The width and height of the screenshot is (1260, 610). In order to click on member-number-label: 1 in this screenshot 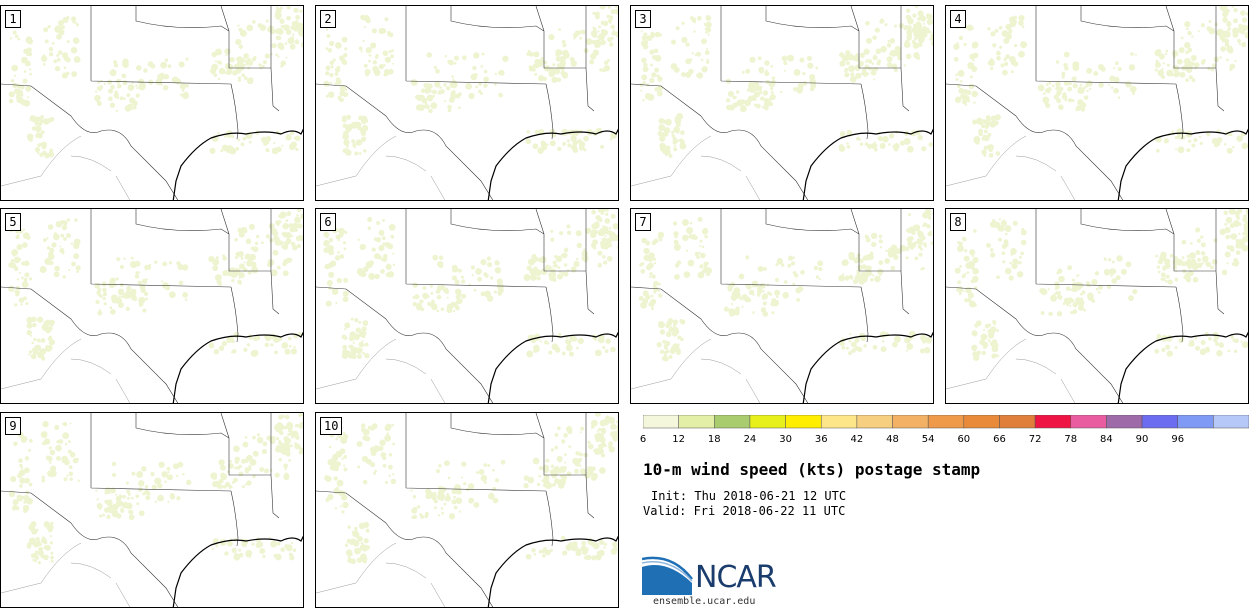, I will do `click(13, 19)`.